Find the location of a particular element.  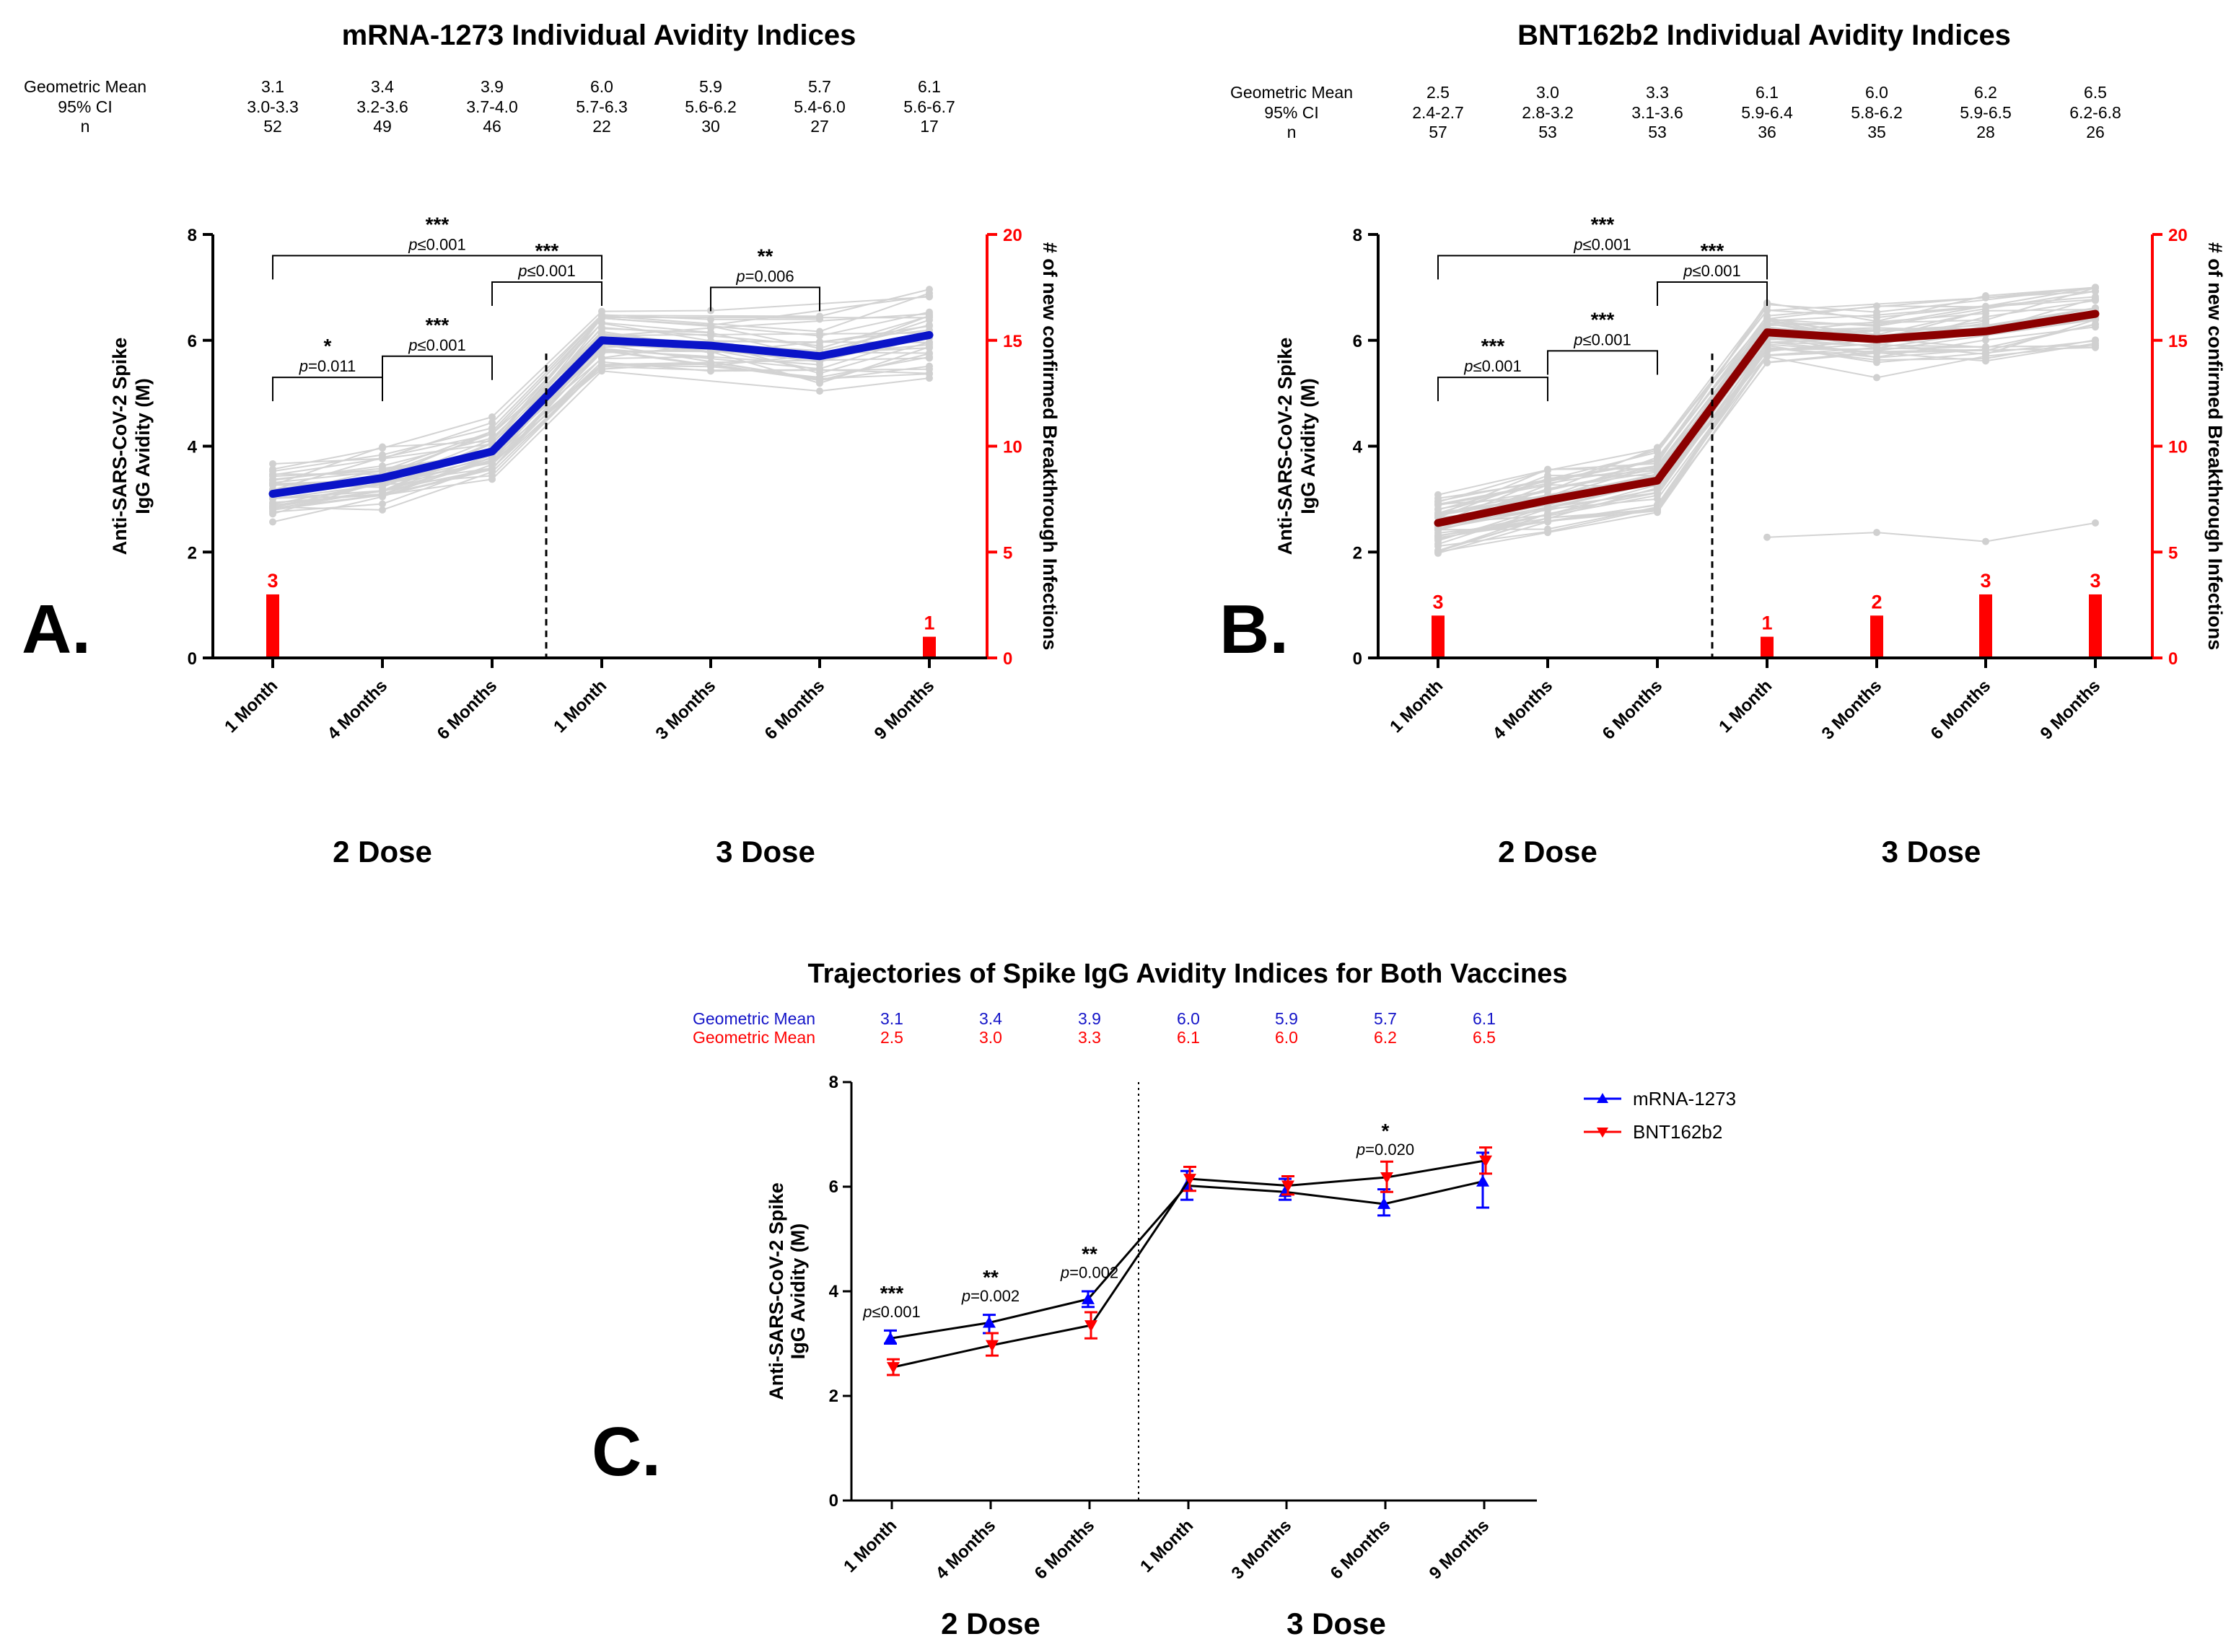

x-tick-label: 3 Months is located at coordinates (1262, 1549).